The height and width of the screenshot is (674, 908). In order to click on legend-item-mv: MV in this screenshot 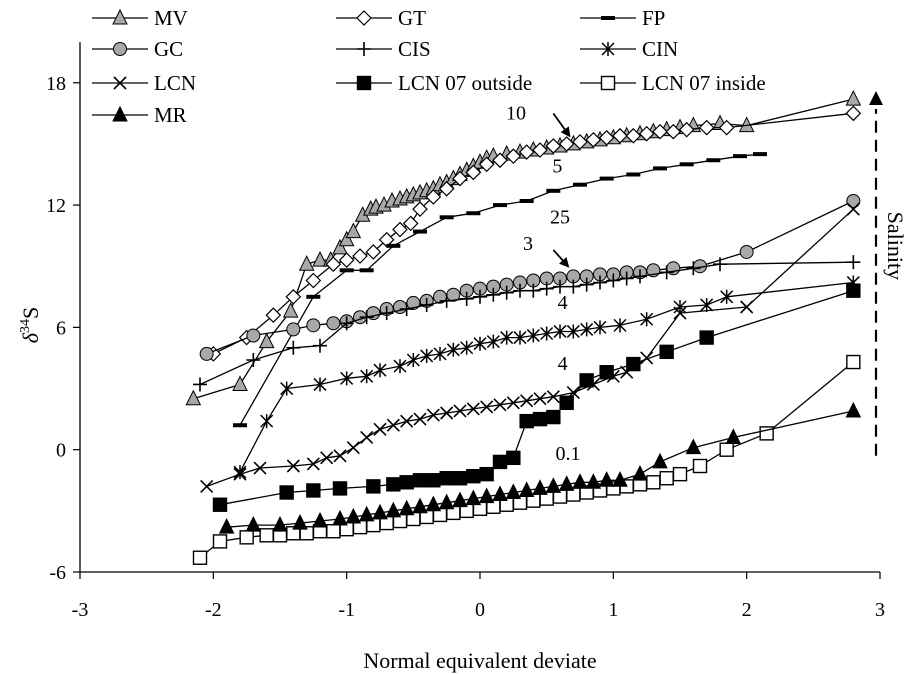, I will do `click(140, 18)`.